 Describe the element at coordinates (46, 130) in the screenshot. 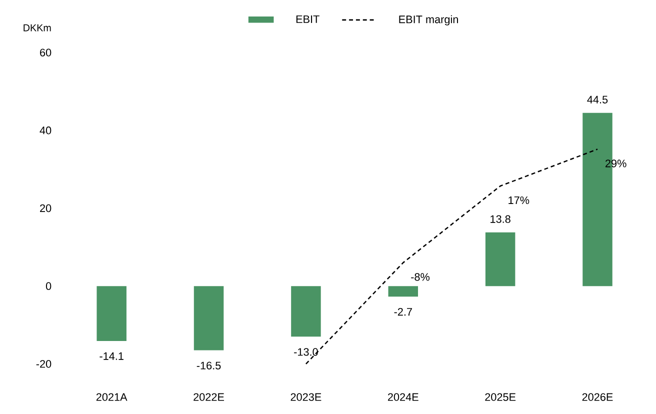

I see `y-tick-label: 40` at that location.